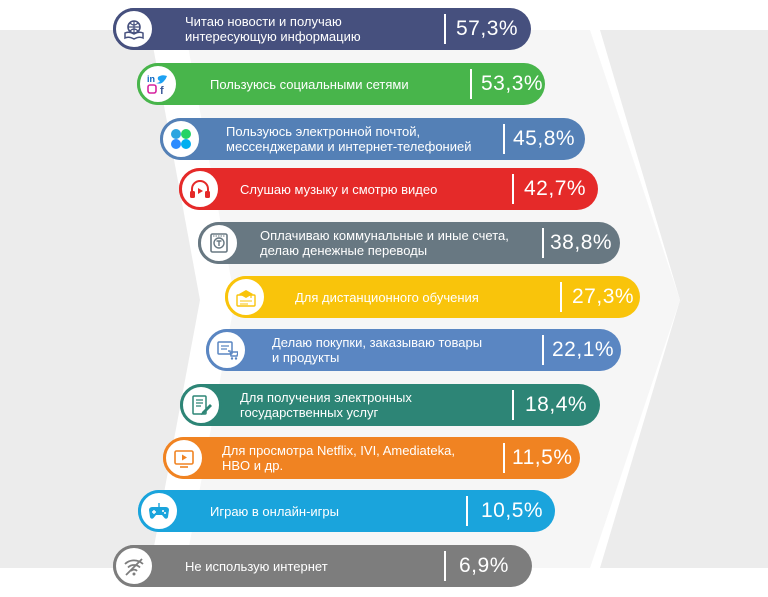 The height and width of the screenshot is (597, 768). I want to click on no-wifi-icon, so click(134, 566).